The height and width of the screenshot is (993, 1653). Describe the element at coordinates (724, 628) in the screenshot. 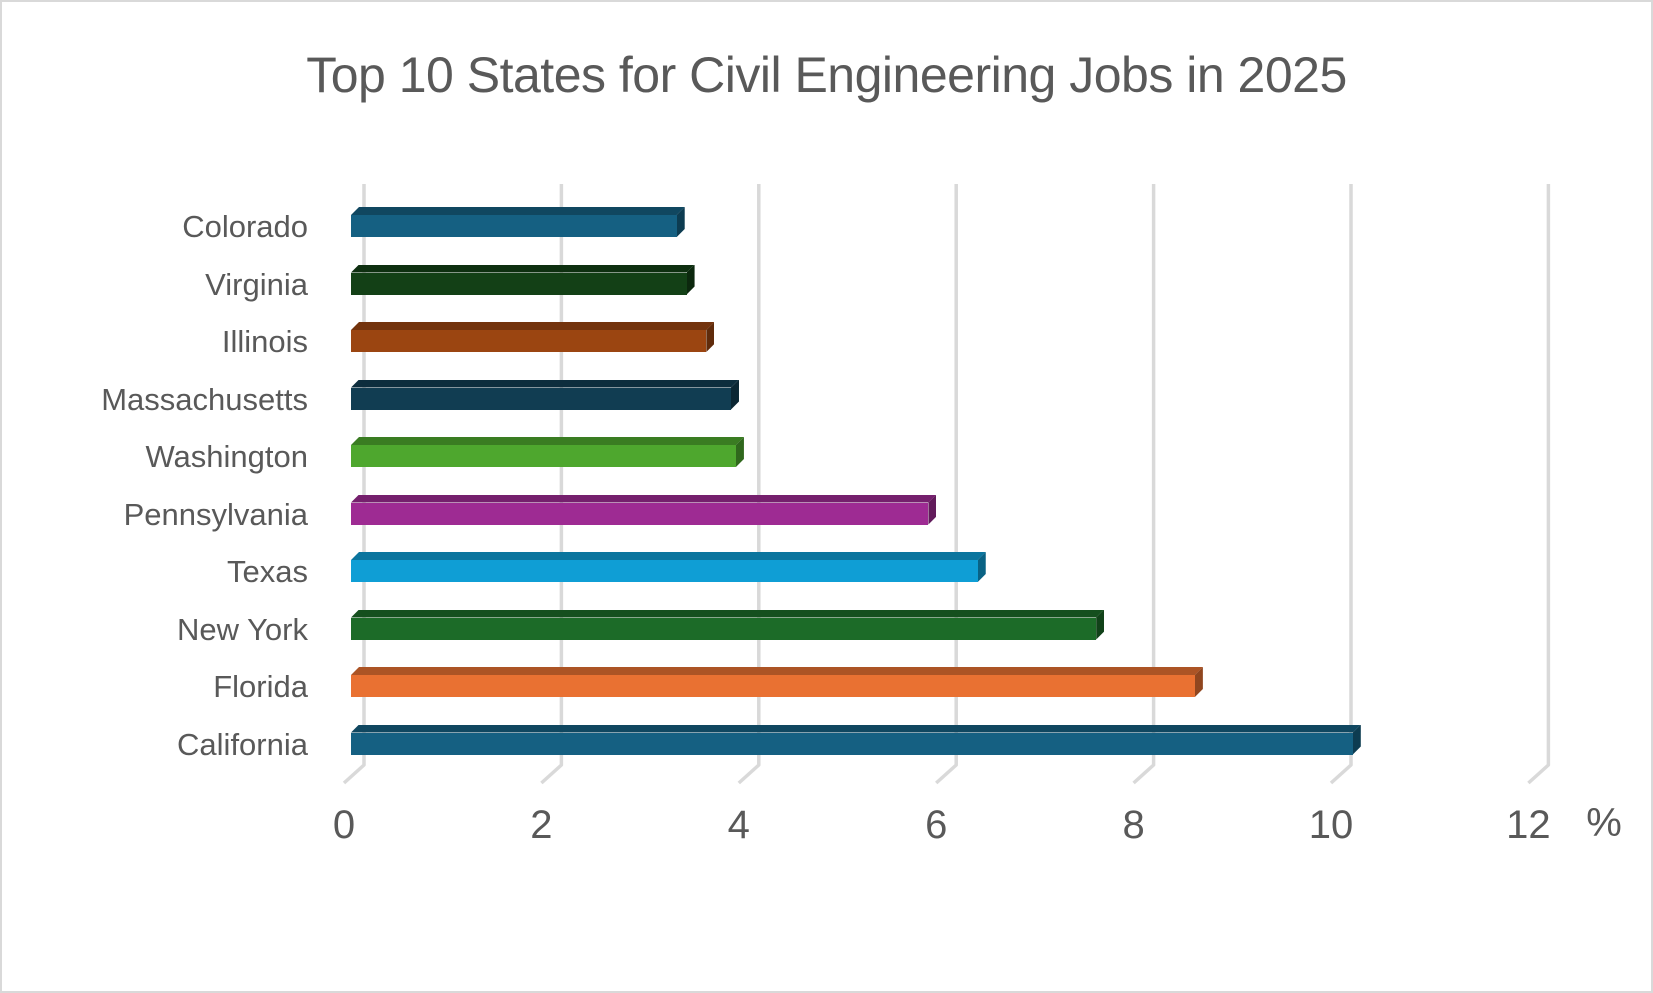

I see `bar-new-york` at that location.